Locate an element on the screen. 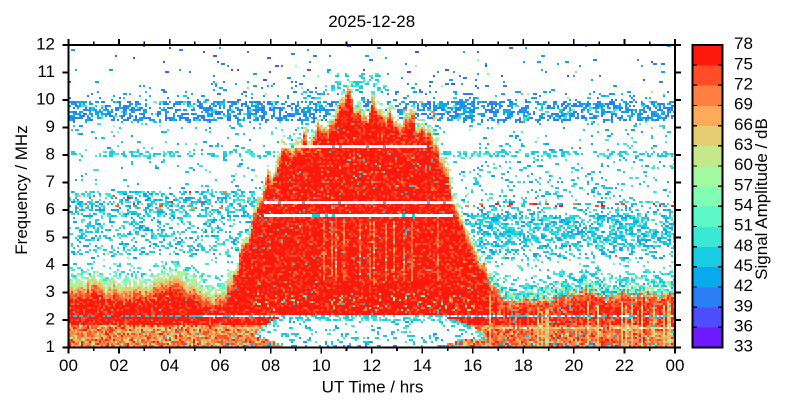 The width and height of the screenshot is (800, 400). svg-text: Signal Amplitude / dB is located at coordinates (761, 199).